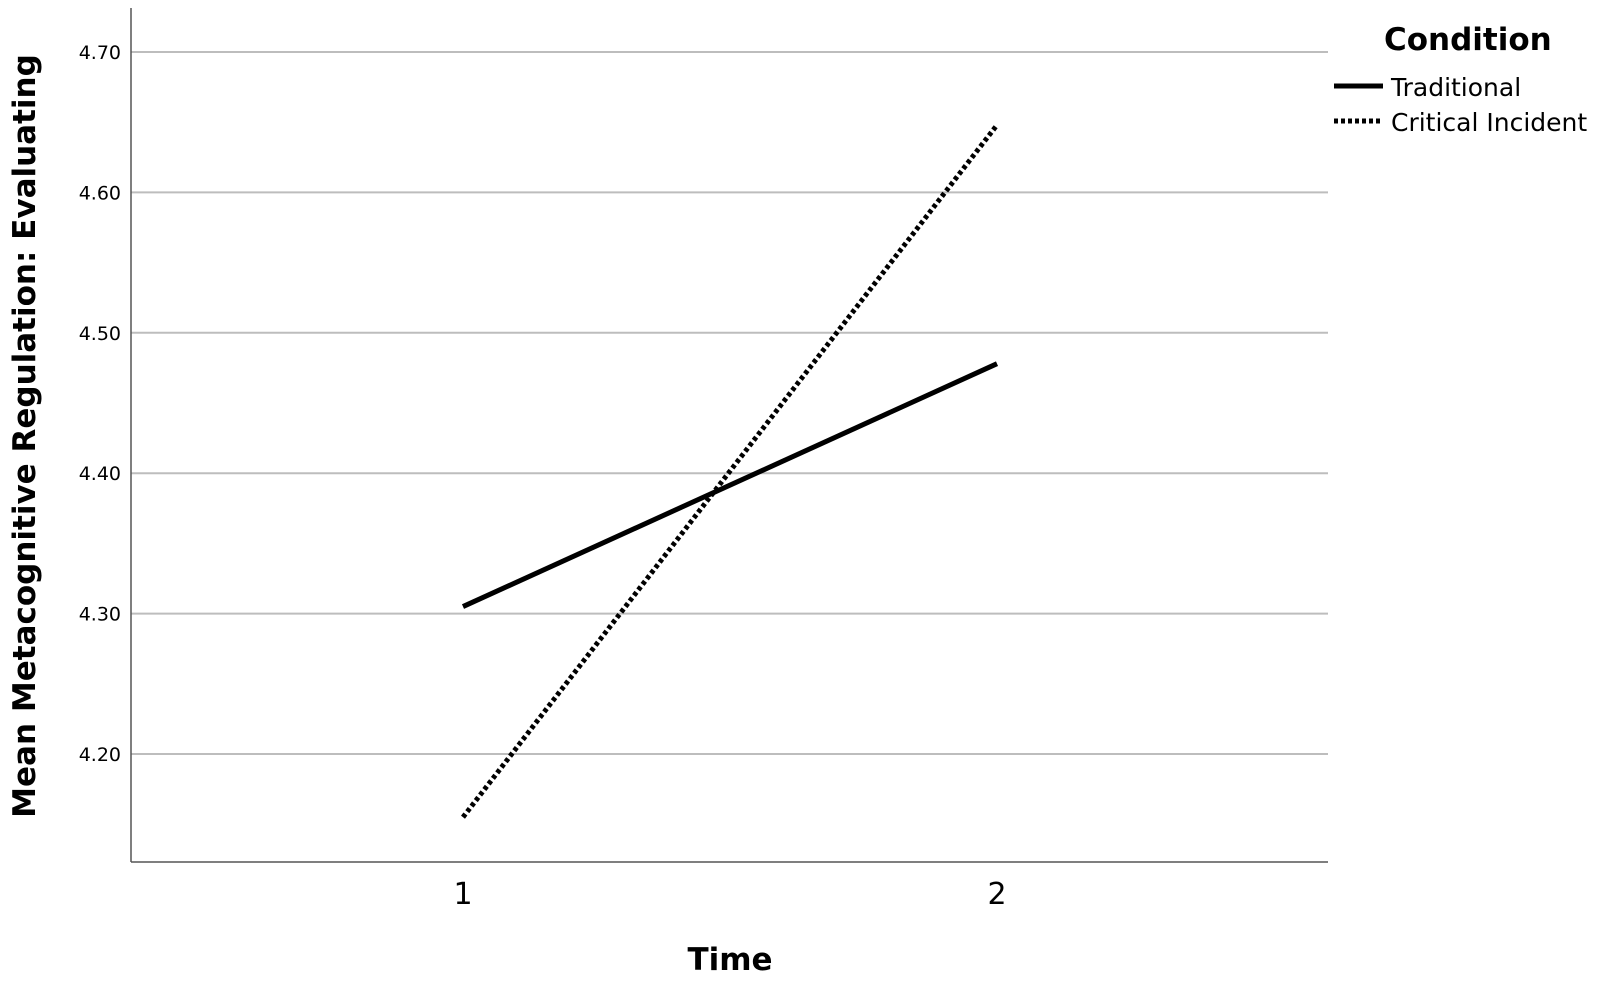 The image size is (1611, 981). Describe the element at coordinates (100, 334) in the screenshot. I see `y-tick-label: 4.50` at that location.